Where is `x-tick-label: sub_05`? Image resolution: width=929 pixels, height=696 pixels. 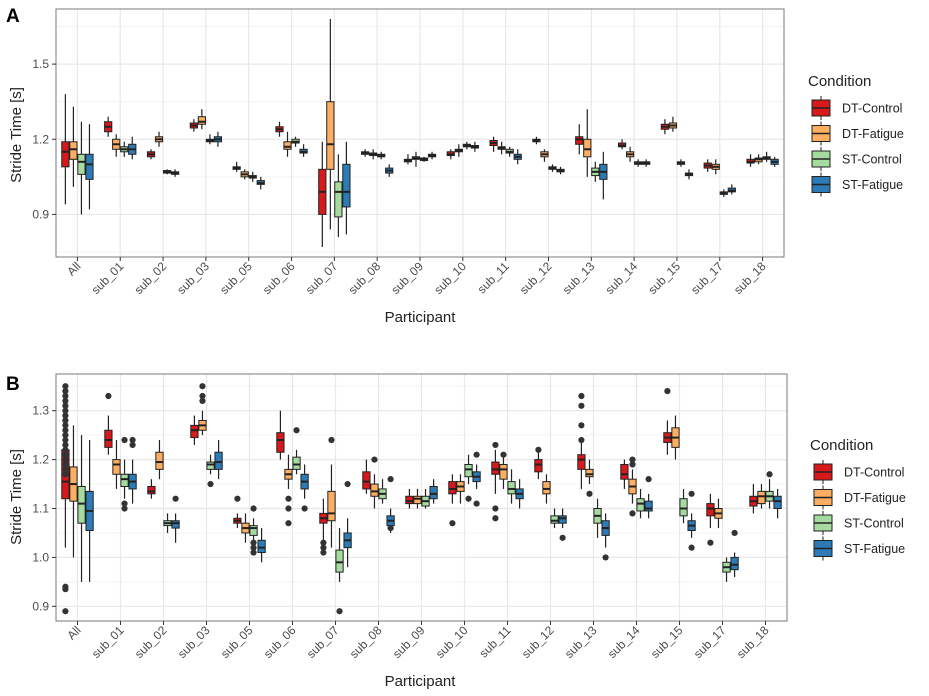 x-tick-label: sub_05 is located at coordinates (236, 278).